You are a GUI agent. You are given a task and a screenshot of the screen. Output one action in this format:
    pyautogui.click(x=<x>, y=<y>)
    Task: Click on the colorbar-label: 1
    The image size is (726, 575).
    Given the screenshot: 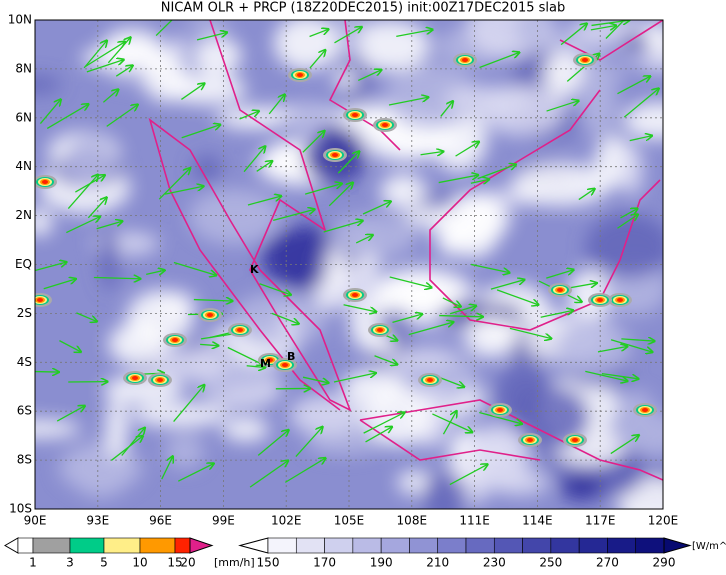 What is the action you would take?
    pyautogui.click(x=33, y=563)
    